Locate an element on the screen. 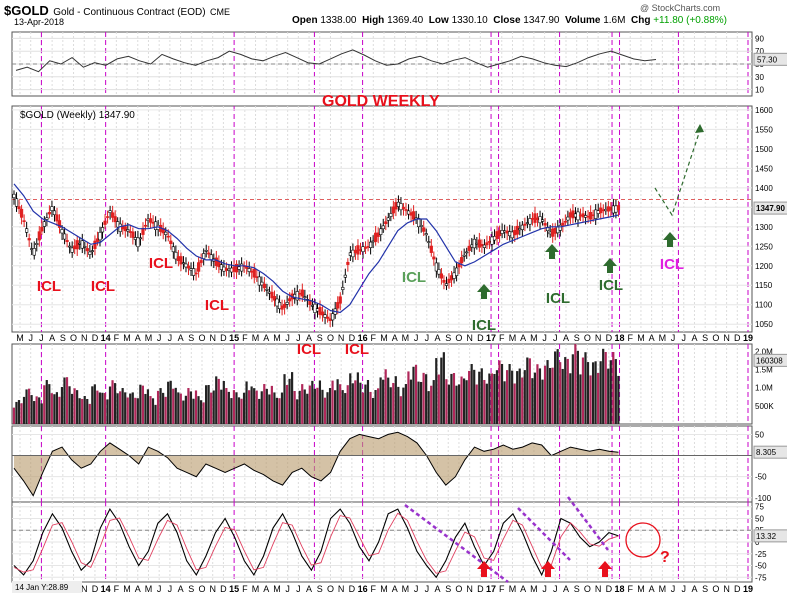  y-tick-label: 10 is located at coordinates (759, 90).